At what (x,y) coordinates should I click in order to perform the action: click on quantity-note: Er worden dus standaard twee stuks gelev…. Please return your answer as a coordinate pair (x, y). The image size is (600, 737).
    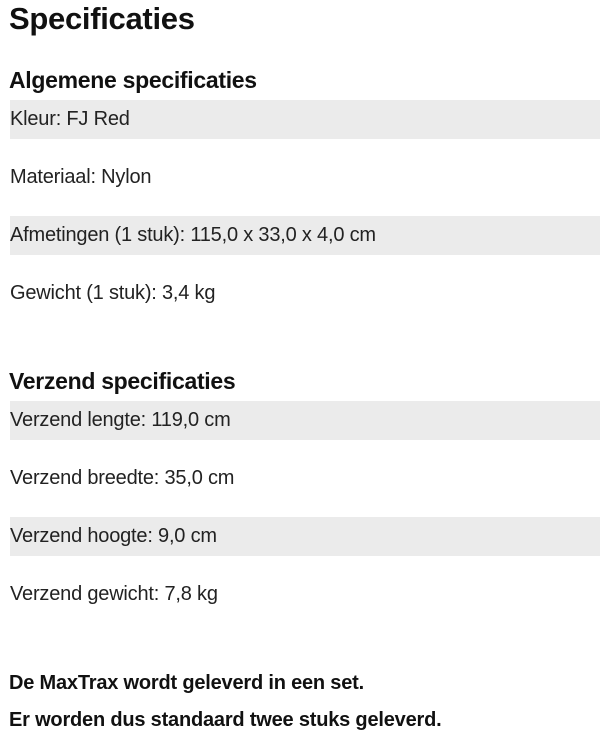
    Looking at the image, I should click on (225, 720).